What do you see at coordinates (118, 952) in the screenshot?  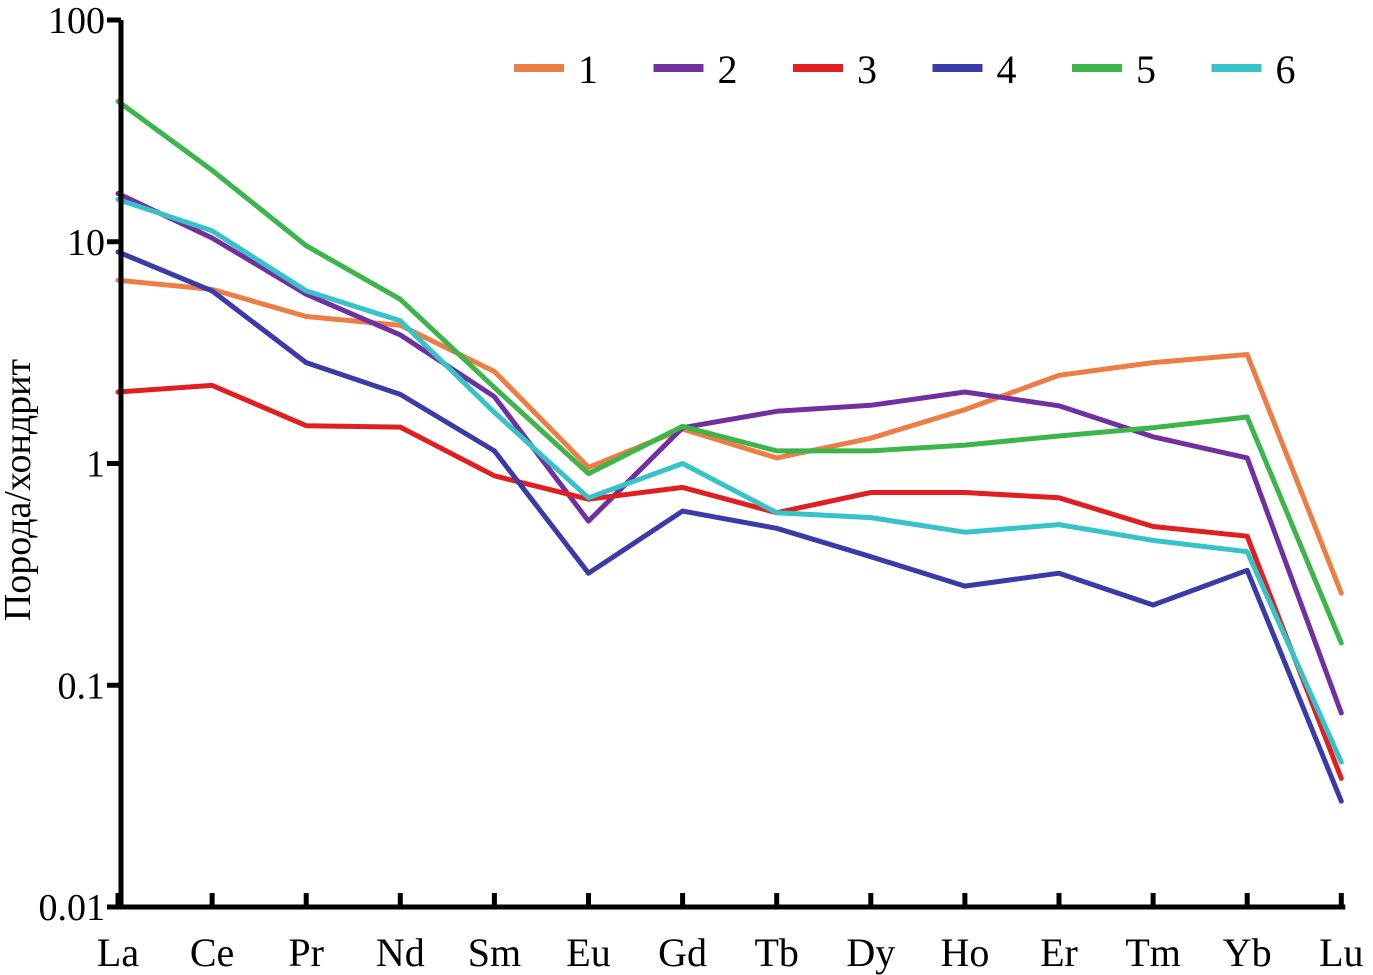 I see `x-tick-label: La` at bounding box center [118, 952].